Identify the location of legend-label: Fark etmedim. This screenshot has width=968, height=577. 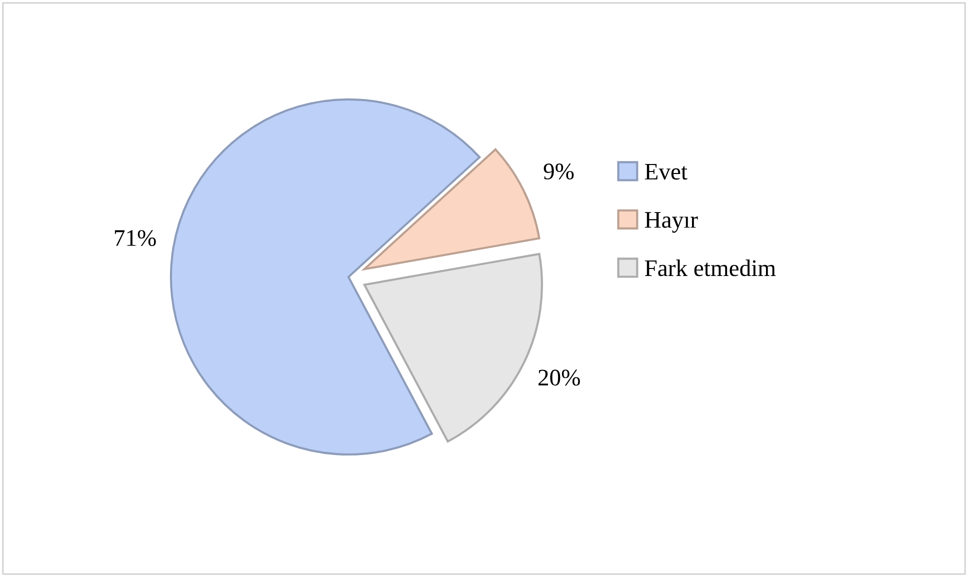
(710, 268).